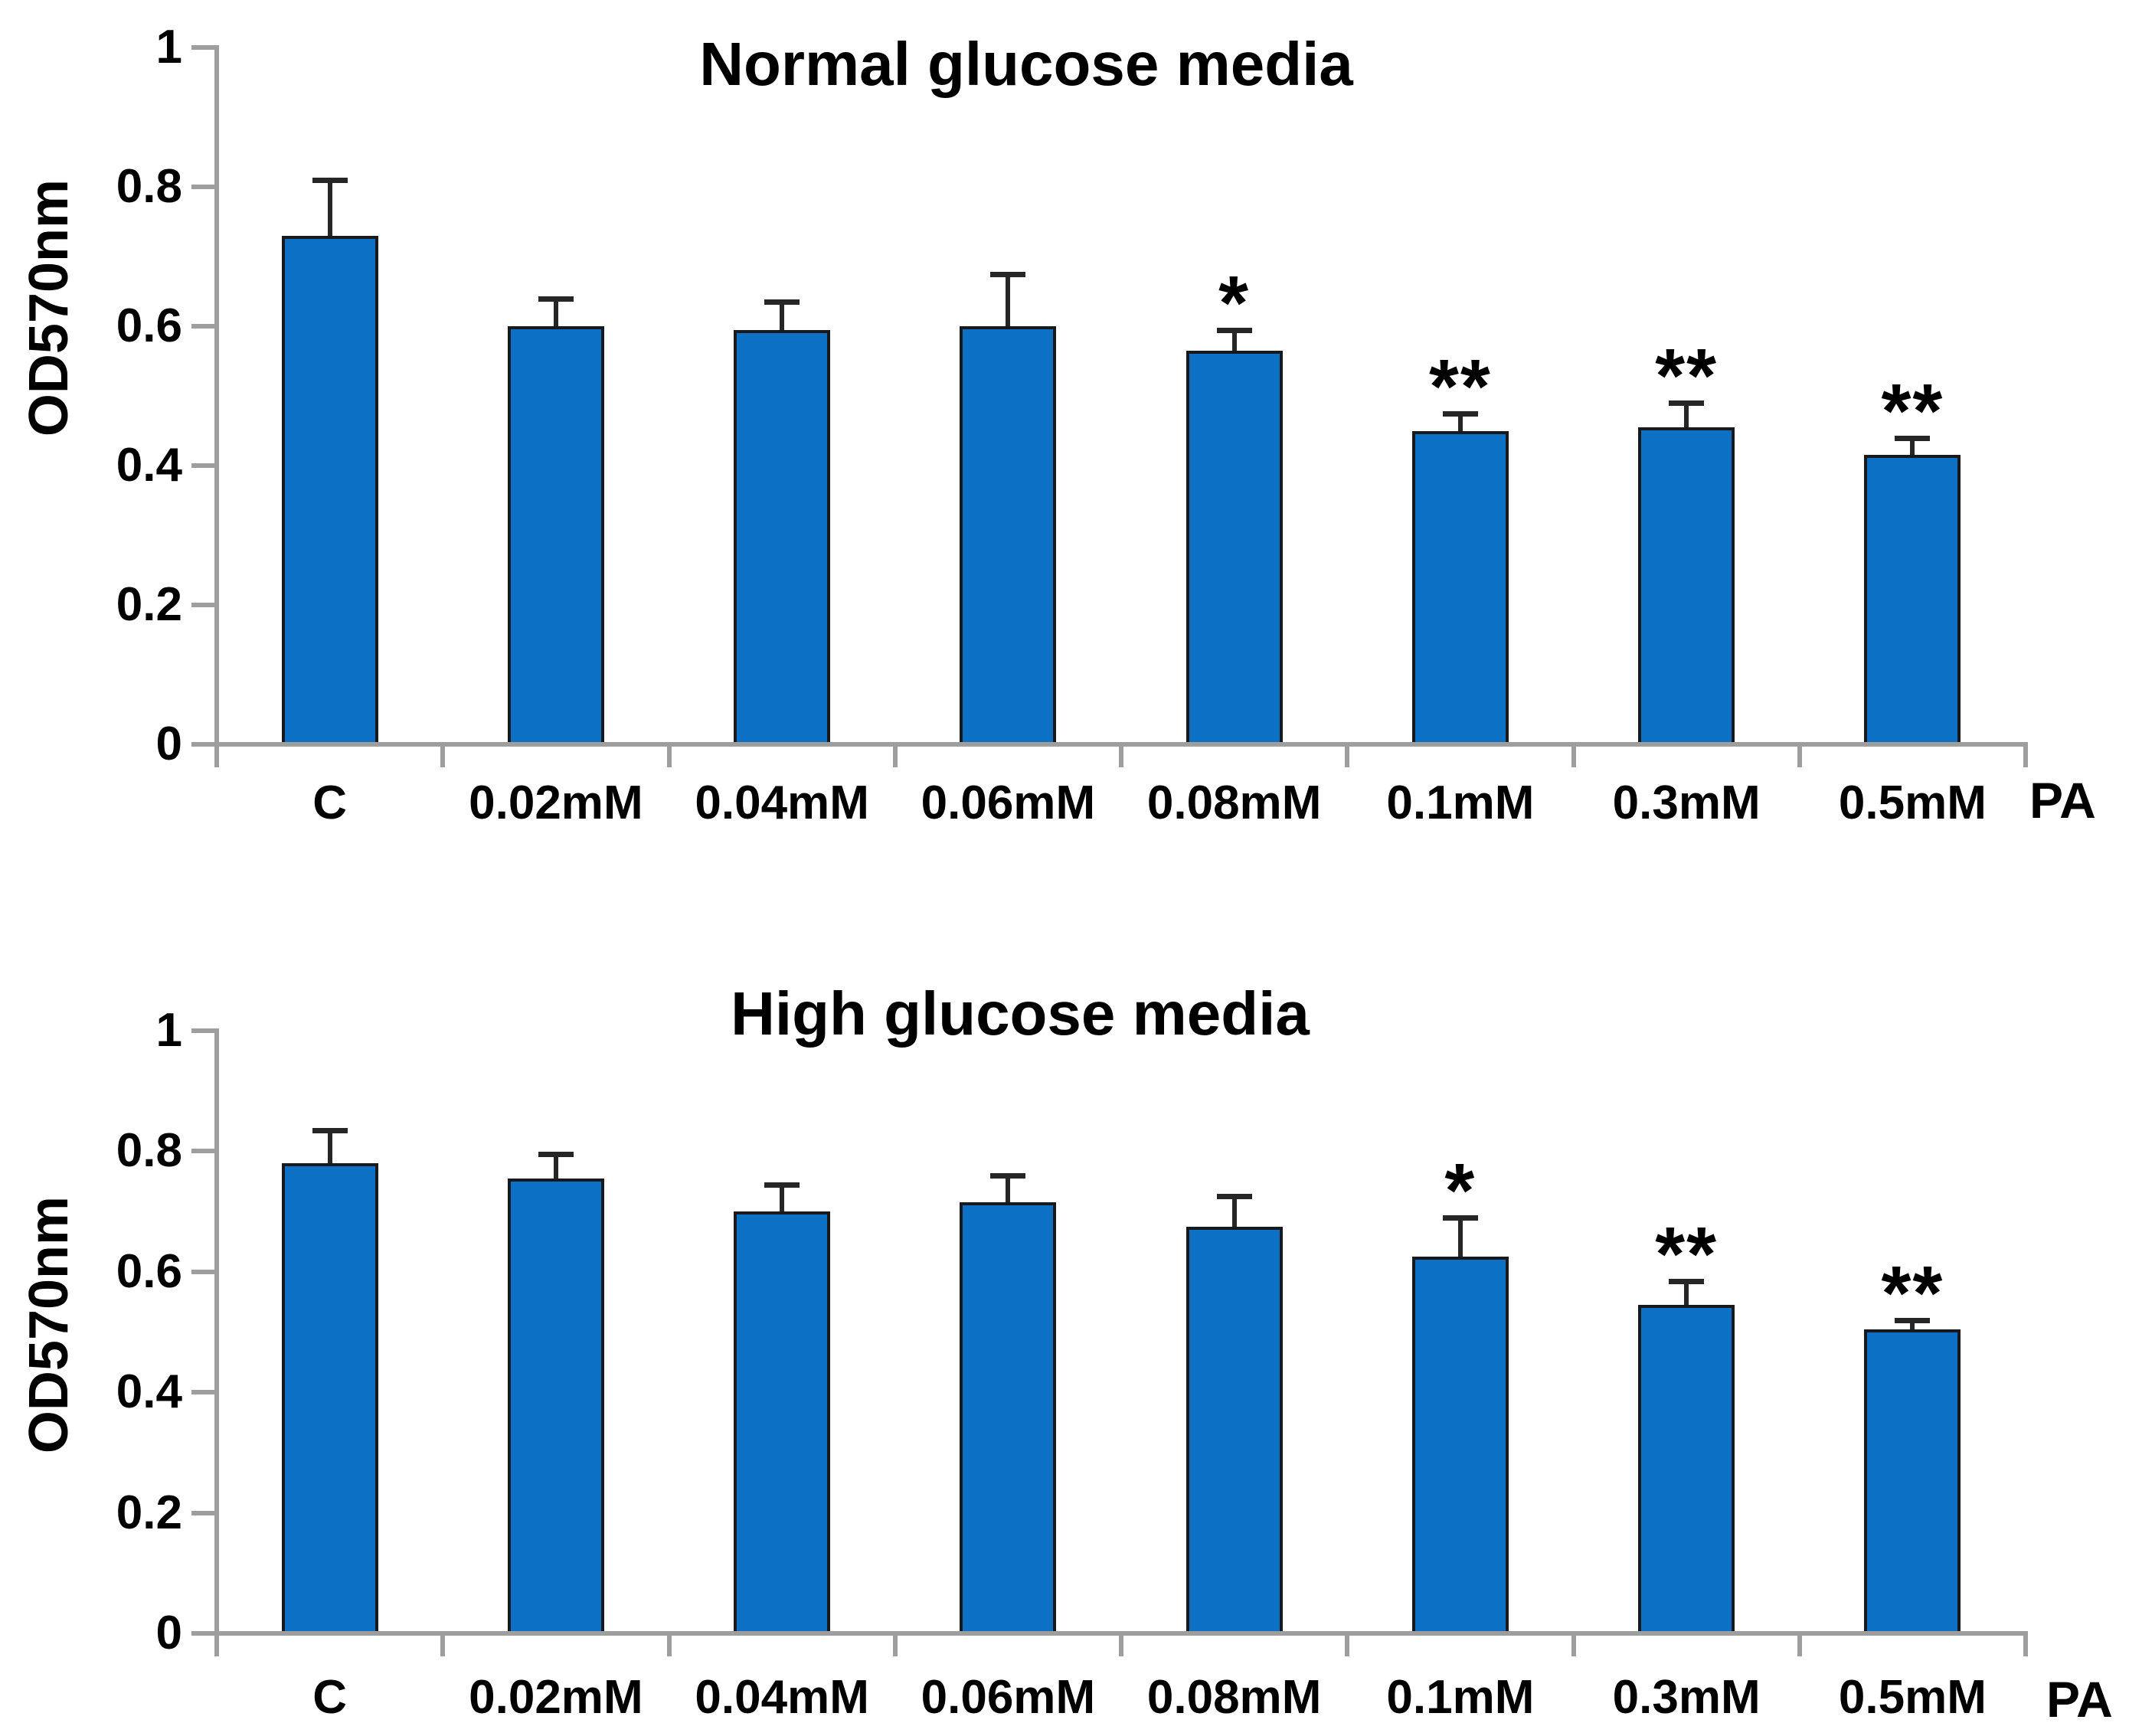  I want to click on chart-title: Normal glucose media, so click(1026, 64).